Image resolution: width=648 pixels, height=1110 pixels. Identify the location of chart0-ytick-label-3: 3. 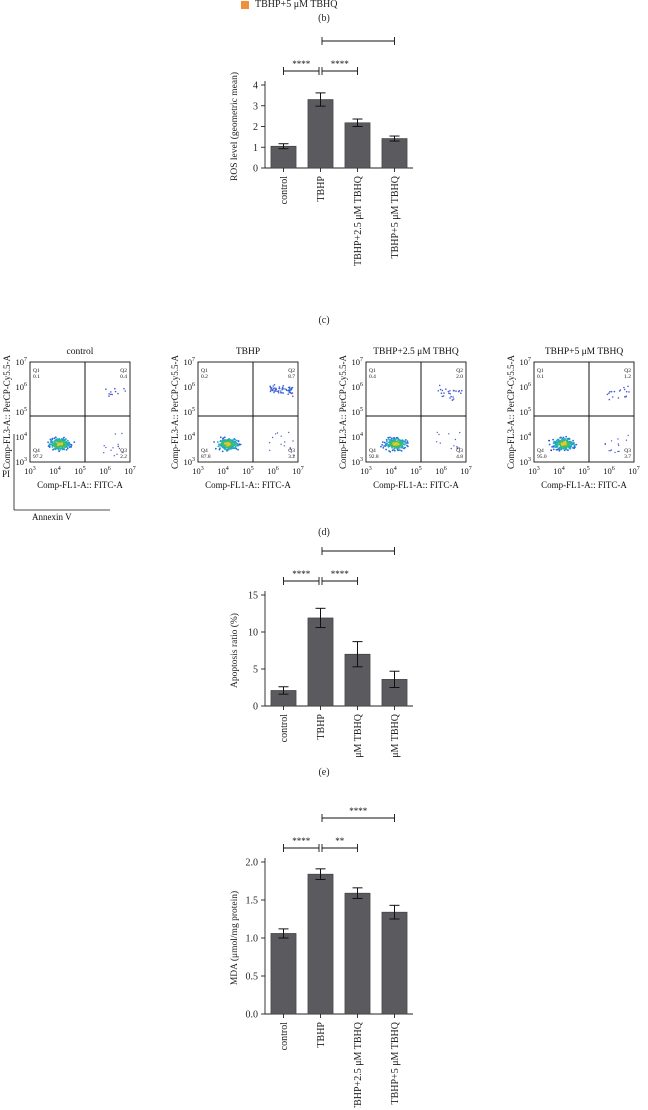
(255, 106).